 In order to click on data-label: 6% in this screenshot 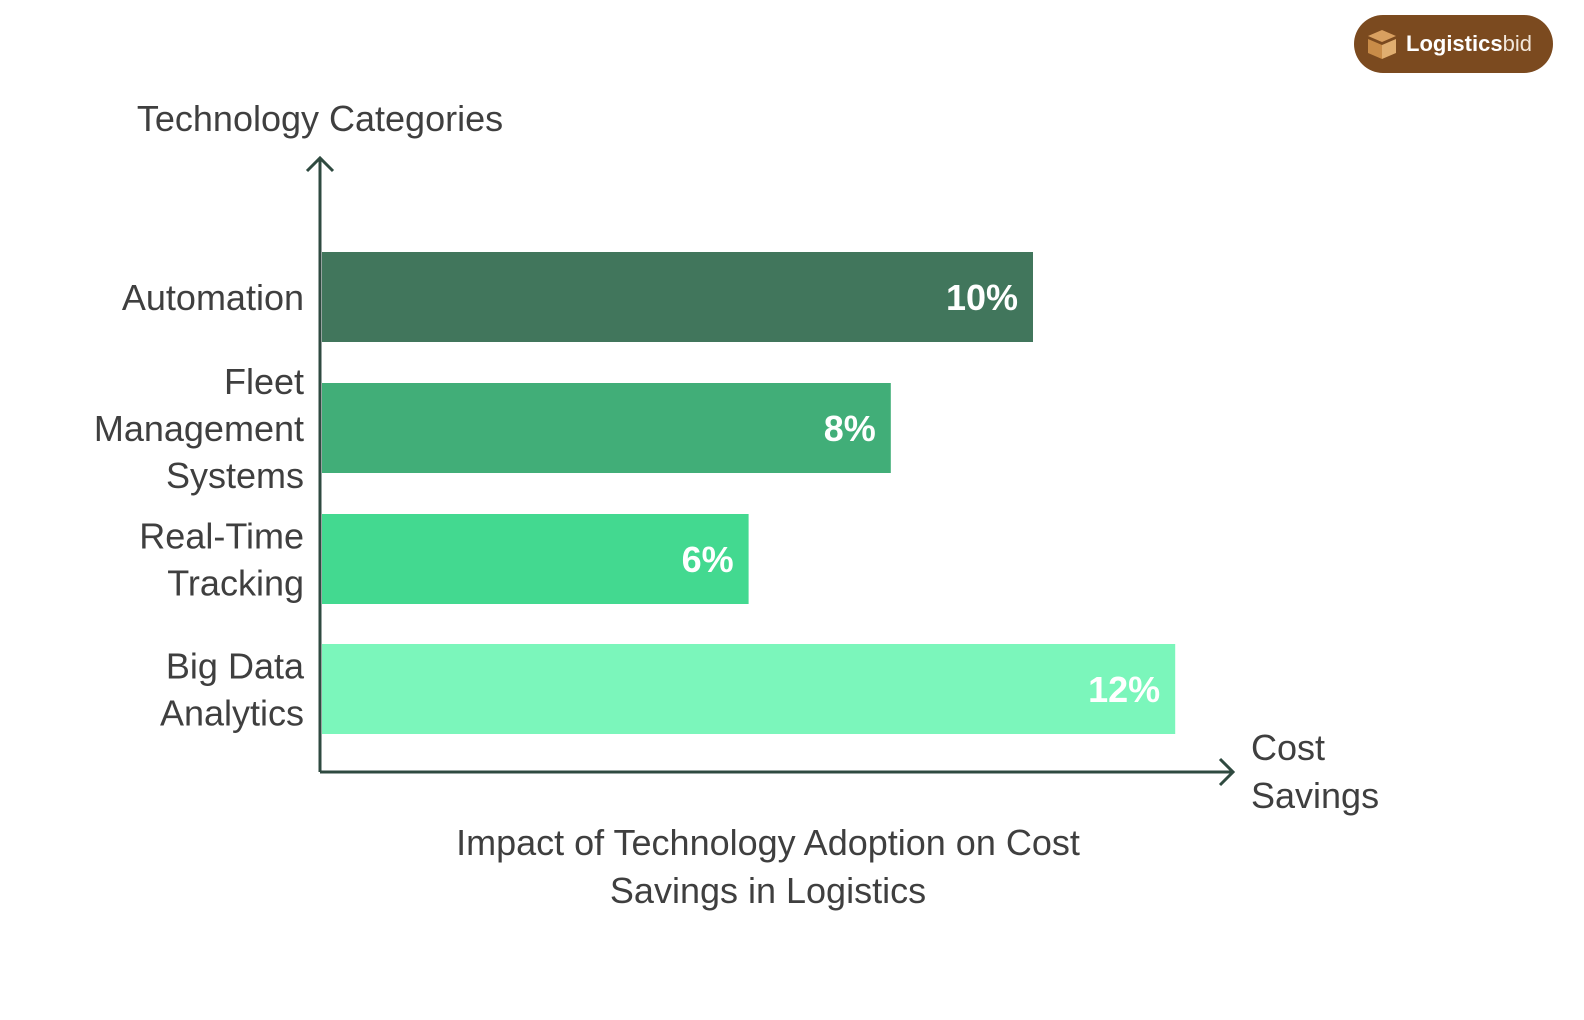, I will do `click(708, 559)`.